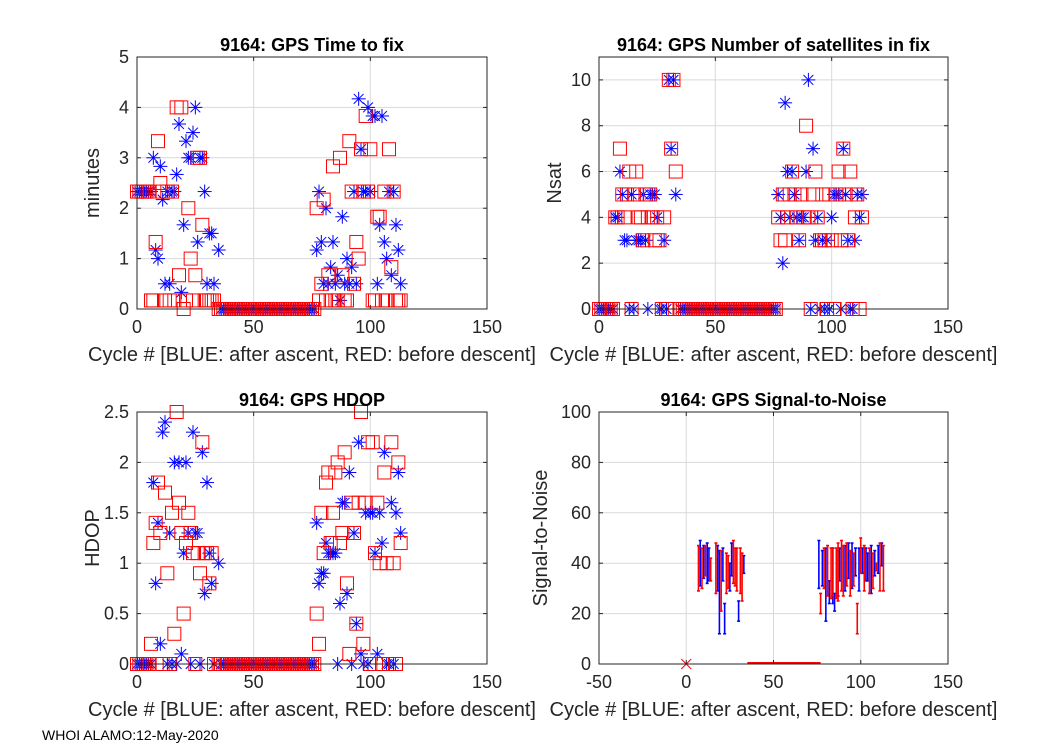  Describe the element at coordinates (116, 614) in the screenshot. I see `y-tick-label: 0.5` at that location.